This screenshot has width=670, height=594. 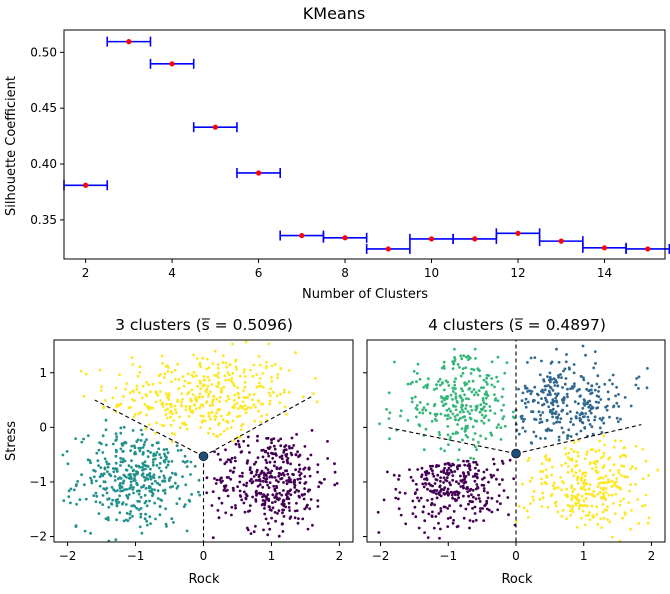 What do you see at coordinates (38, 537) in the screenshot?
I see `scatter-ytick-label: −2` at bounding box center [38, 537].